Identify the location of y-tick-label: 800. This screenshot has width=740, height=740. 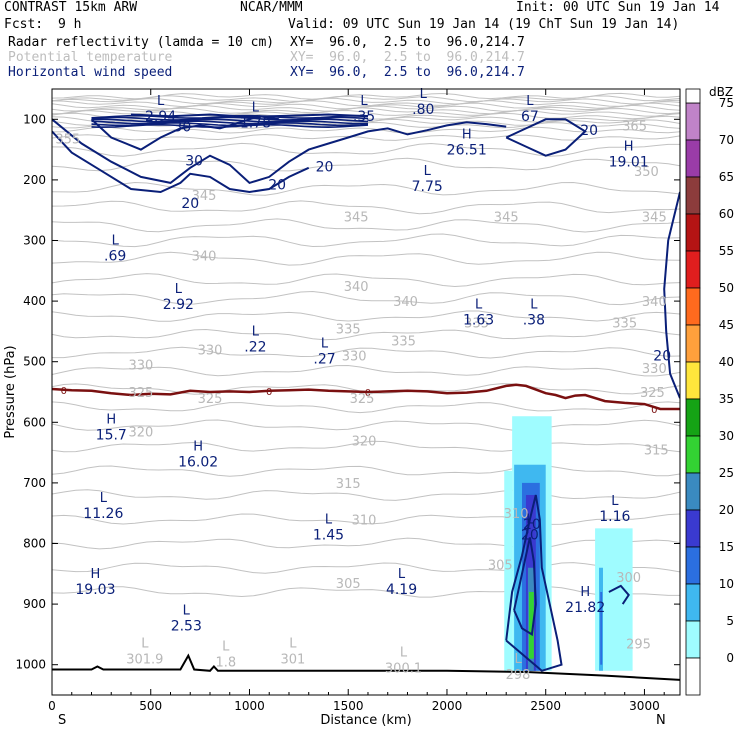
(34, 544).